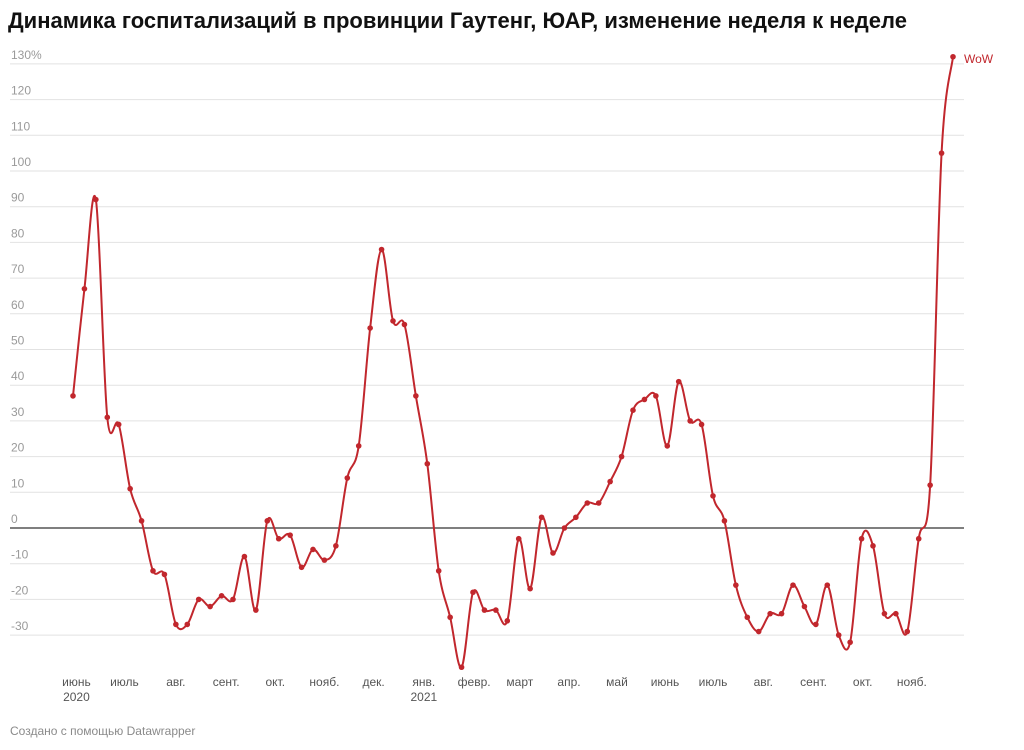 The width and height of the screenshot is (1024, 750). I want to click on y-tick-label: 110, so click(20, 126).